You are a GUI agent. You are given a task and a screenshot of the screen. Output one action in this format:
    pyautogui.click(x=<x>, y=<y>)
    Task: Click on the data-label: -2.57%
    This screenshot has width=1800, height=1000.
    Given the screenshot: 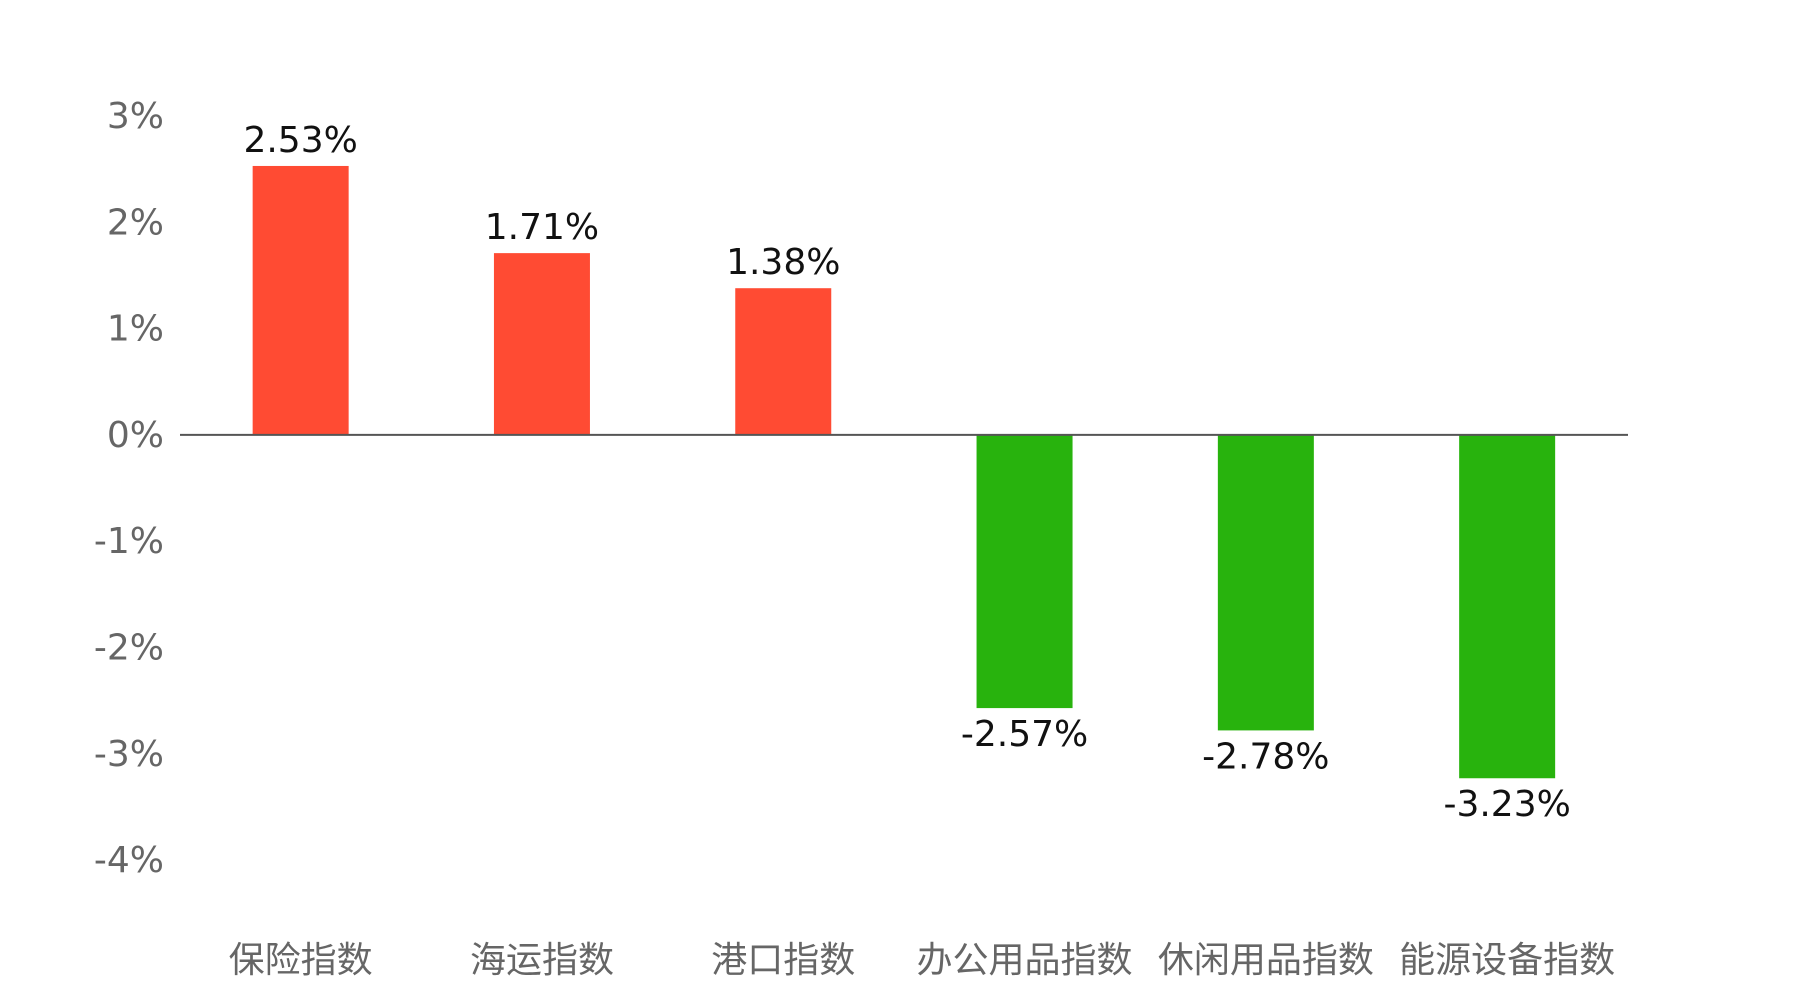 What is the action you would take?
    pyautogui.click(x=1024, y=734)
    